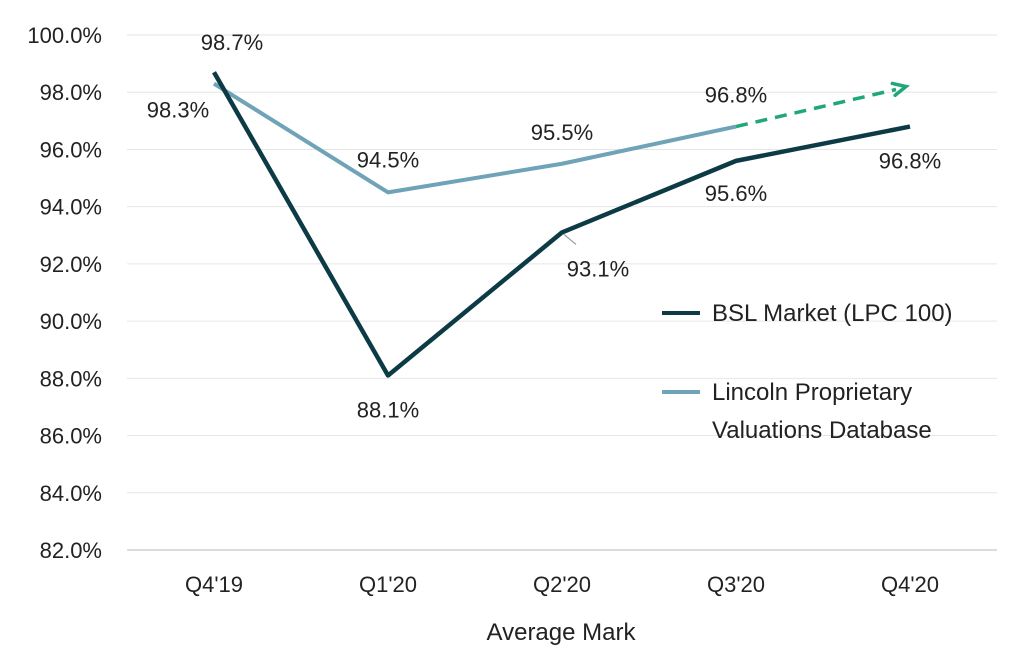  Describe the element at coordinates (598, 268) in the screenshot. I see `data-label-bsl: 93.1%` at that location.